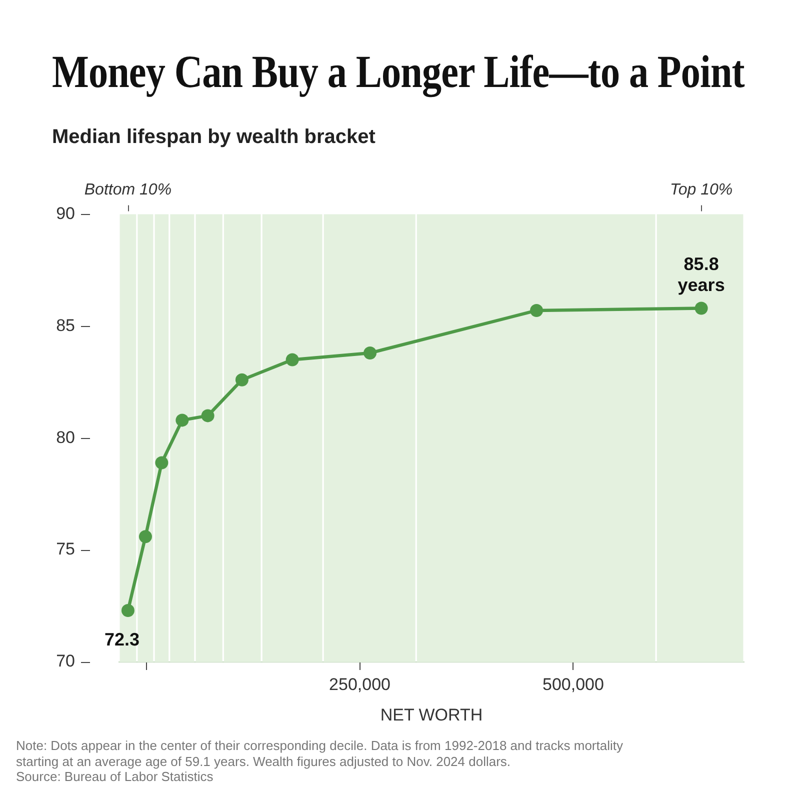  I want to click on chart-subtitle: Median lifespan by wealth bracket, so click(214, 137).